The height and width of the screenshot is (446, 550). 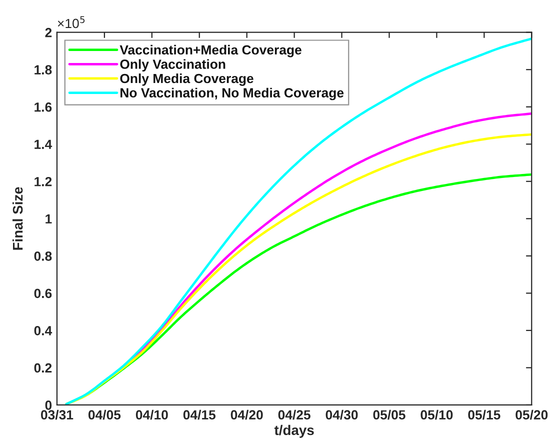 I want to click on x-tick-label: 05/15, so click(x=484, y=415).